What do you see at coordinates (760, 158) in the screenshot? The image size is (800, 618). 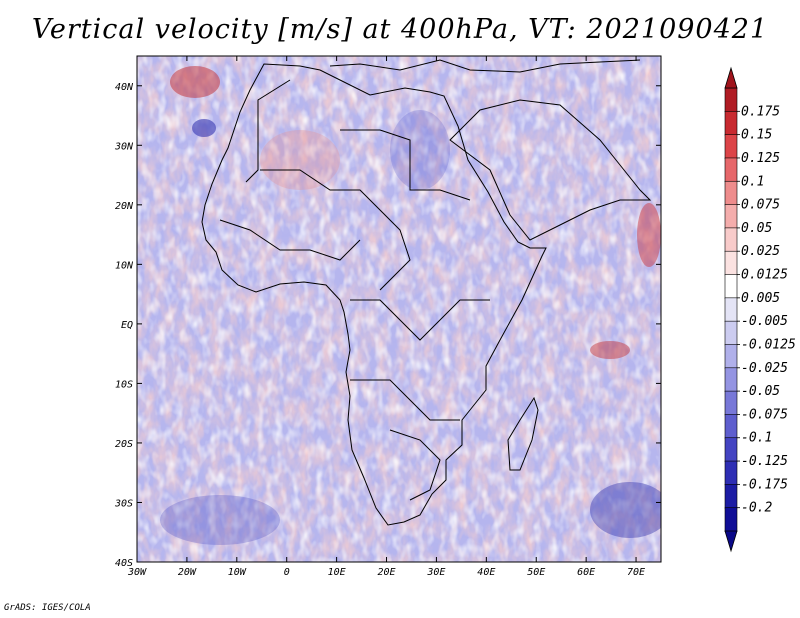 I see `colorbar-label: 0.125` at bounding box center [760, 158].